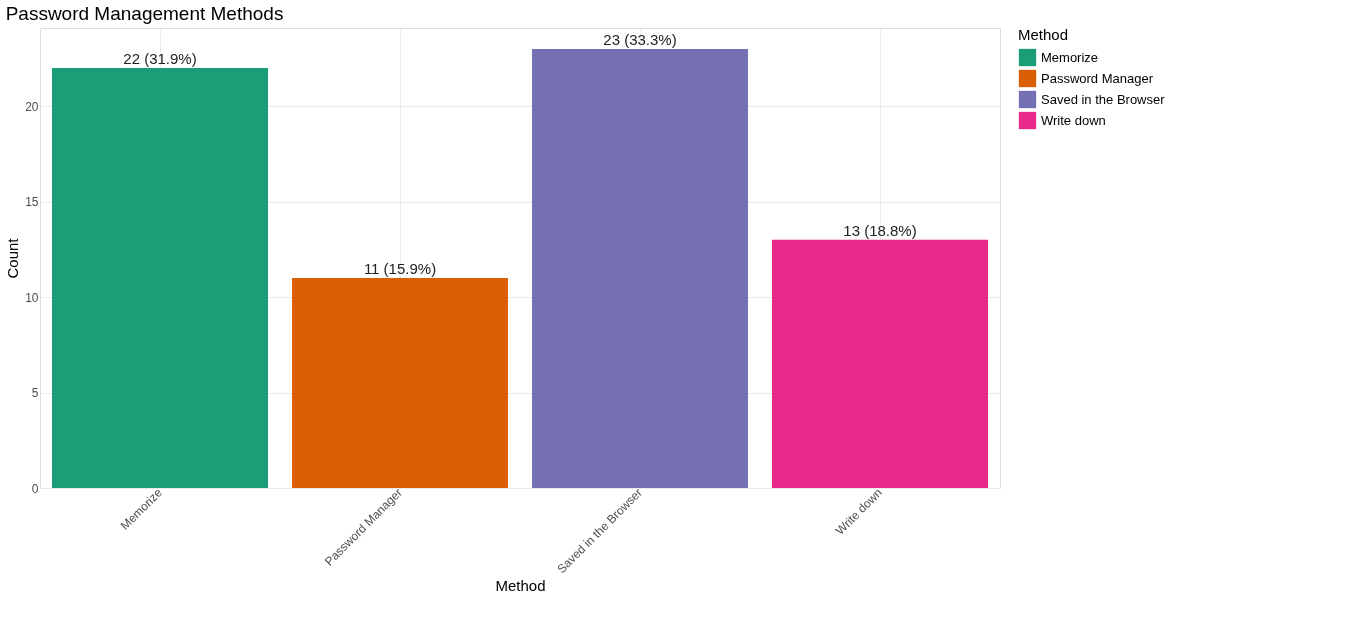  Describe the element at coordinates (520, 586) in the screenshot. I see `x-axis-title: Method` at that location.